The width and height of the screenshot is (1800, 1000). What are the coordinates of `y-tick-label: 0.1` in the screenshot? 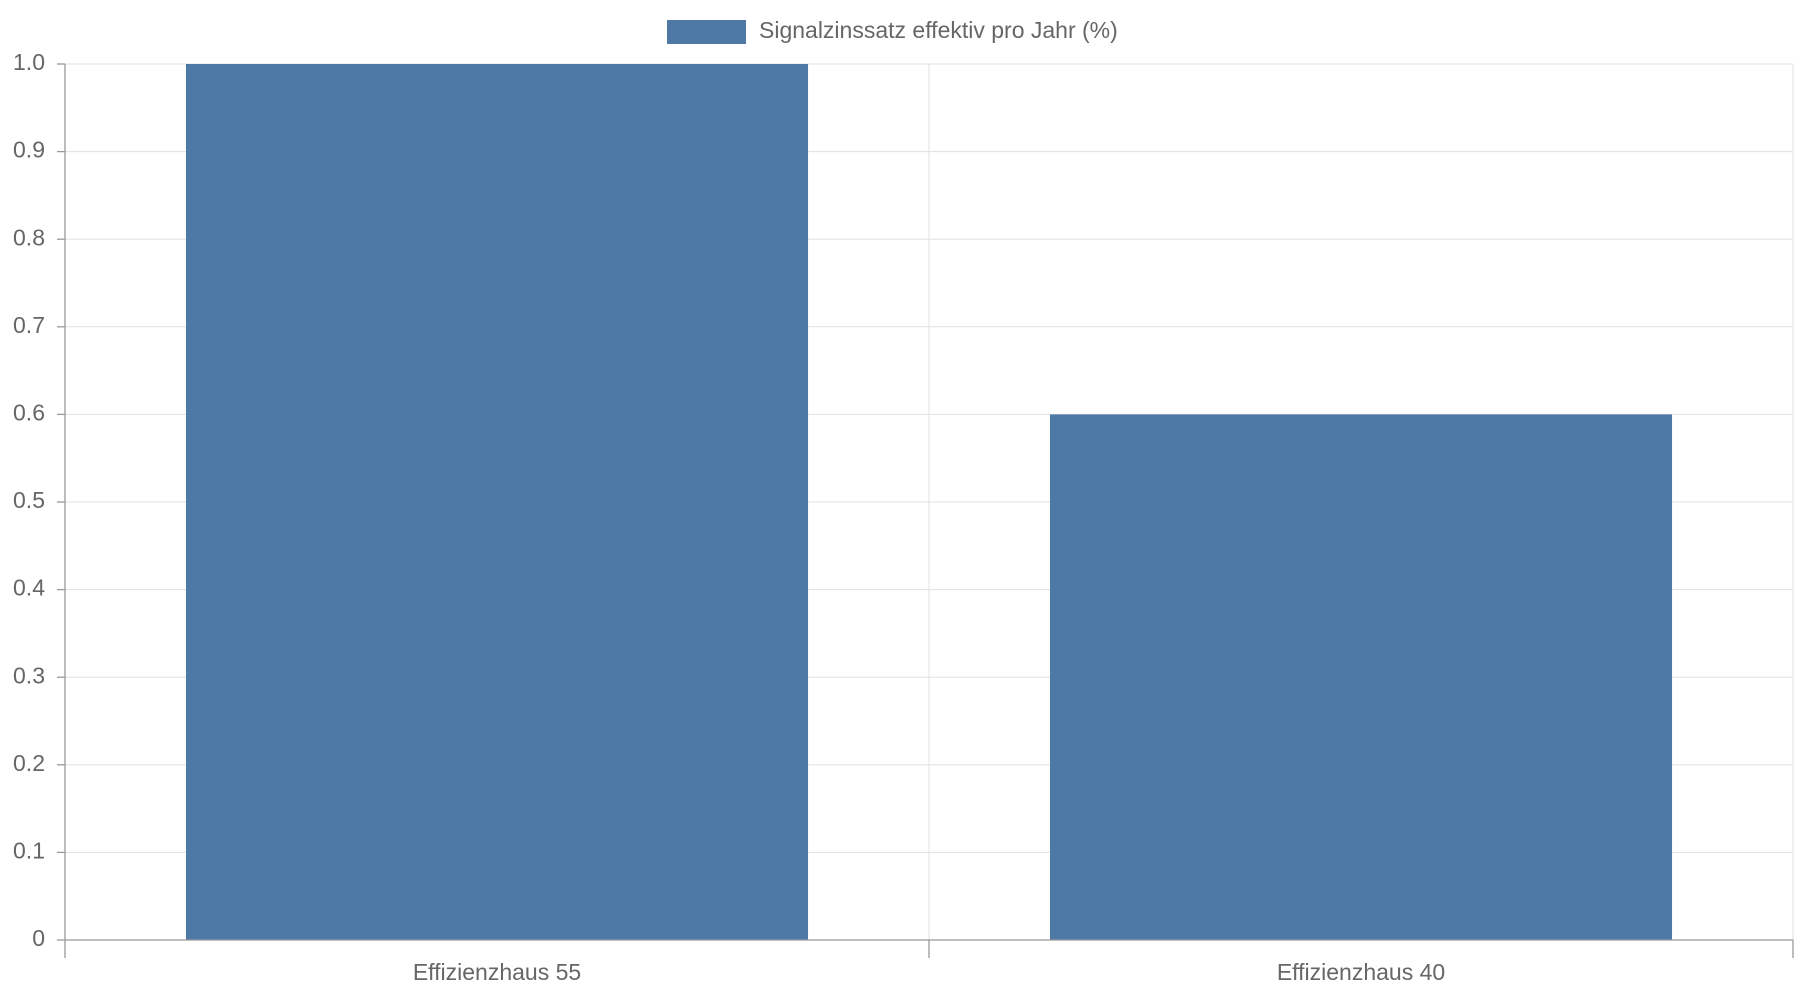 It's located at (29, 850).